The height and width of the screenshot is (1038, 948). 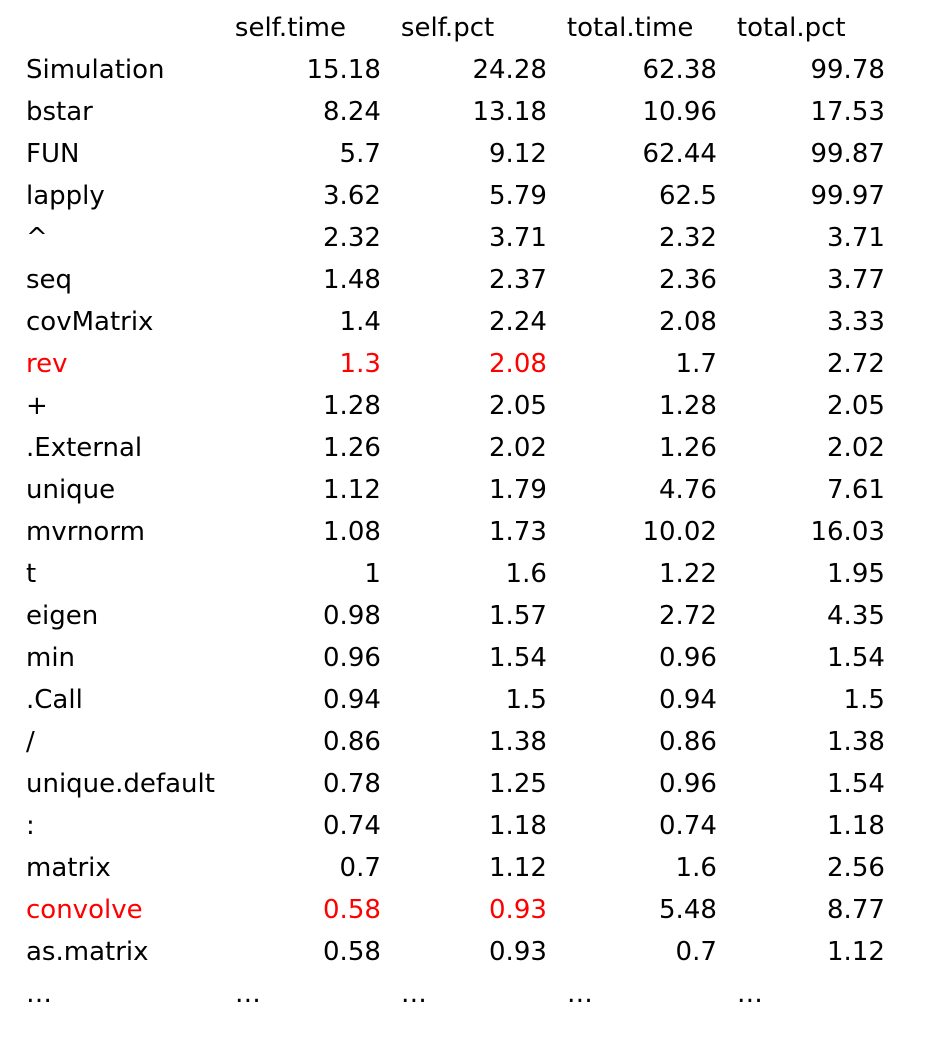 What do you see at coordinates (688, 490) in the screenshot?
I see `cell-total-time: 4.76` at bounding box center [688, 490].